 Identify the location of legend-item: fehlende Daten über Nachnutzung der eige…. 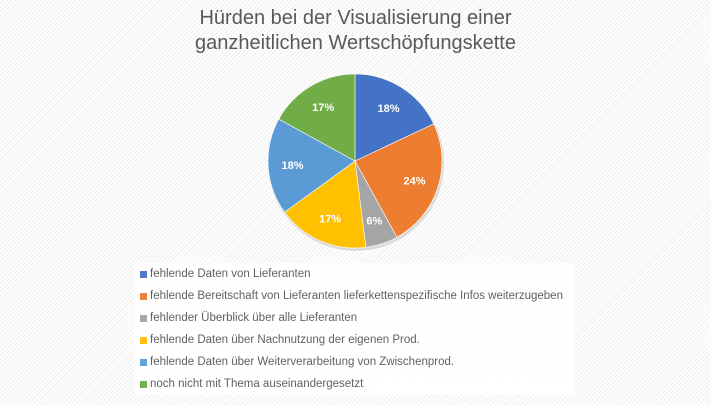
(280, 340).